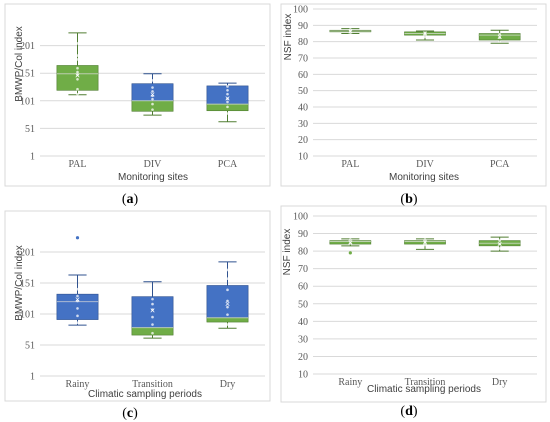 The height and width of the screenshot is (422, 550). What do you see at coordinates (303, 234) in the screenshot?
I see `panel-d-ytick-label: 90` at bounding box center [303, 234].